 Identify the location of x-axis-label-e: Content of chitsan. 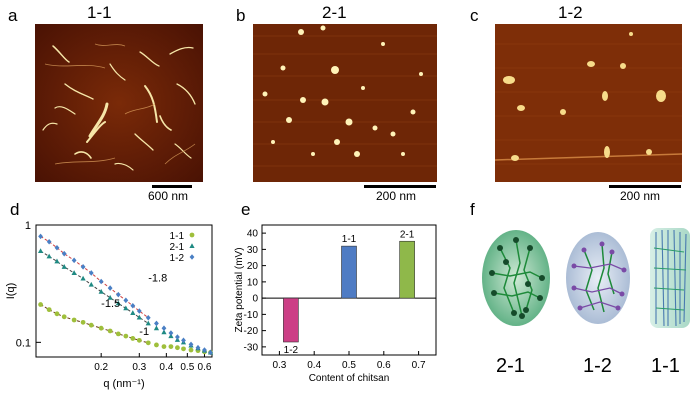
(349, 378).